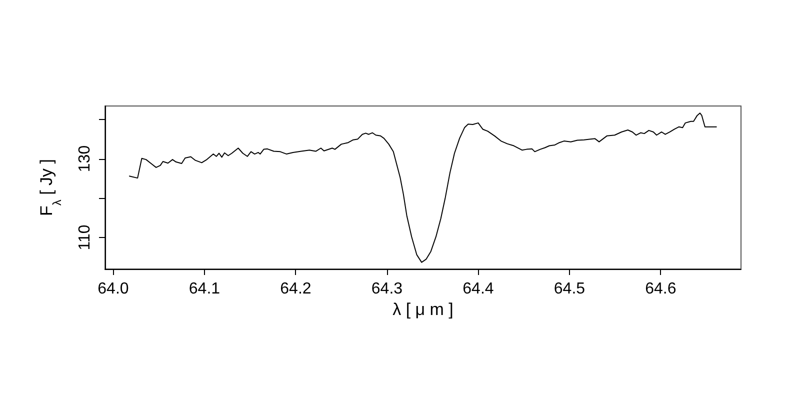  What do you see at coordinates (113, 289) in the screenshot?
I see `x-tick-label: 64.0` at bounding box center [113, 289].